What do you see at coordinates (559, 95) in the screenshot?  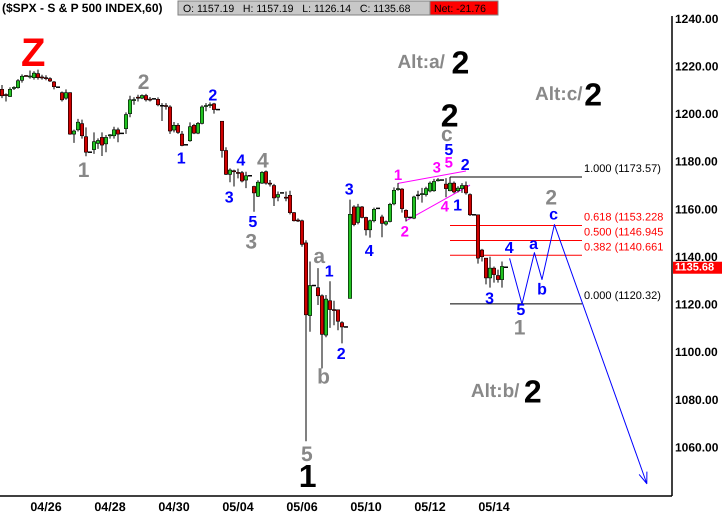 I see `annotation: Alt:c/` at bounding box center [559, 95].